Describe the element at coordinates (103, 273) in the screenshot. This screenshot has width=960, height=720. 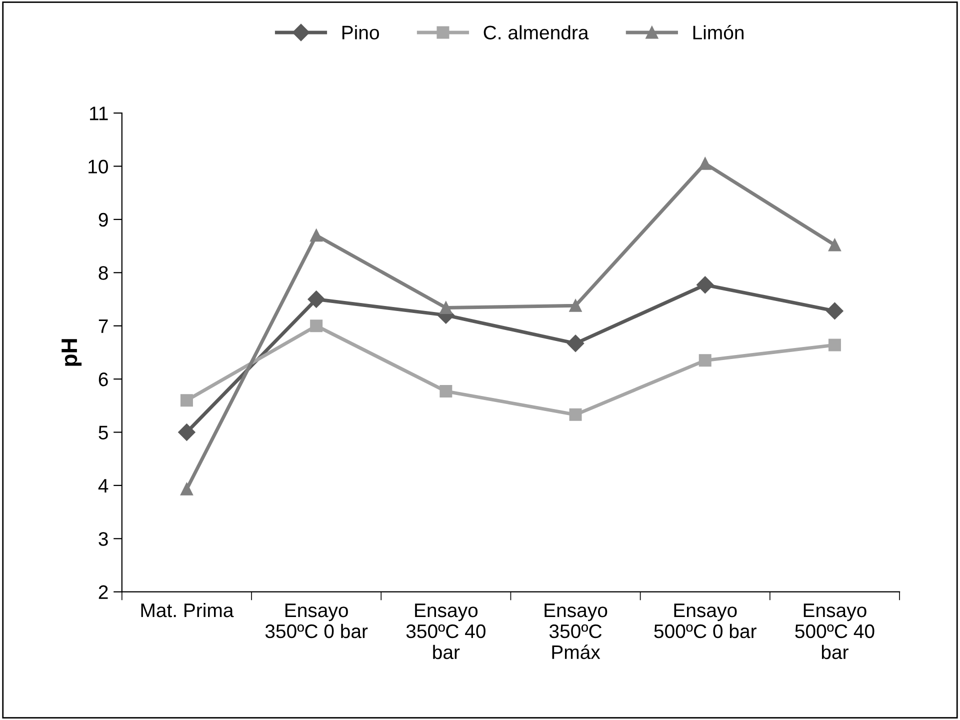
I see `y-tick-label: 8` at that location.